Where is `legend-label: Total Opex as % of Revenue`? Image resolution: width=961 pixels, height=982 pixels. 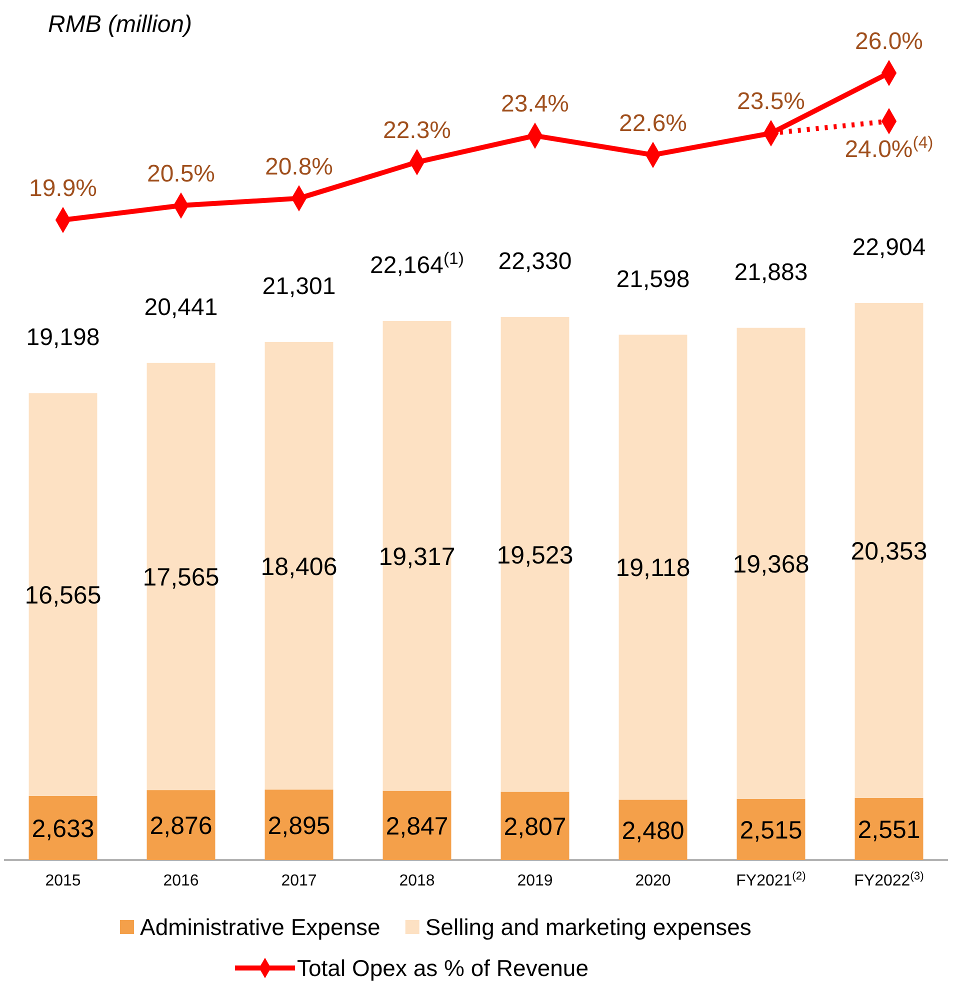
legend-label: Total Opex as % of Revenue is located at coordinates (442, 968).